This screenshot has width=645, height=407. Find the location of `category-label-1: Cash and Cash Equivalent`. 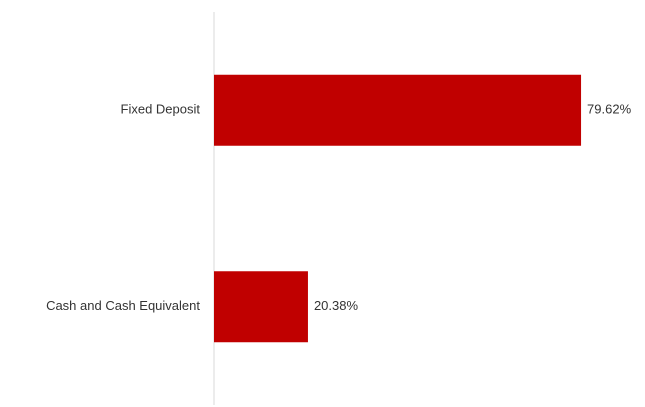

category-label-1: Cash and Cash Equivalent is located at coordinates (123, 305).